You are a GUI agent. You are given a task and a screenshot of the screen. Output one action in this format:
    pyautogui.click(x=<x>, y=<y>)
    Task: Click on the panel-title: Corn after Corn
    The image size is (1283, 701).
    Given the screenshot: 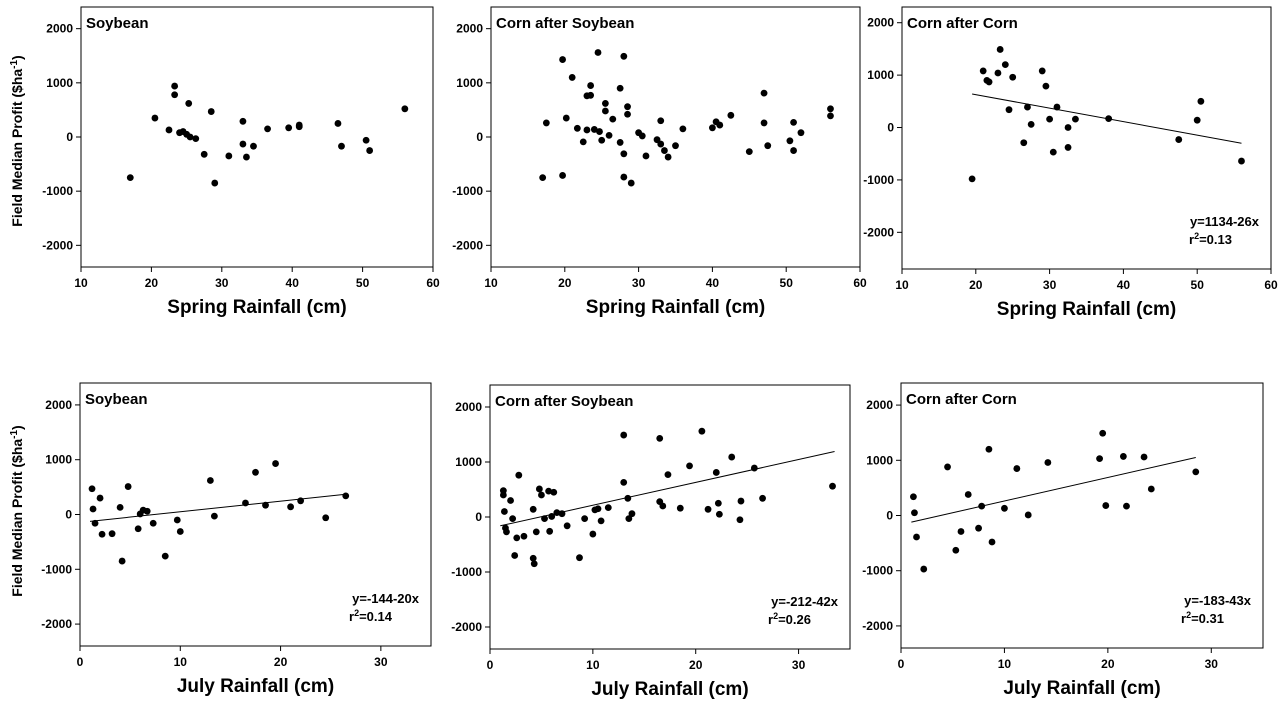 What is the action you would take?
    pyautogui.click(x=961, y=399)
    